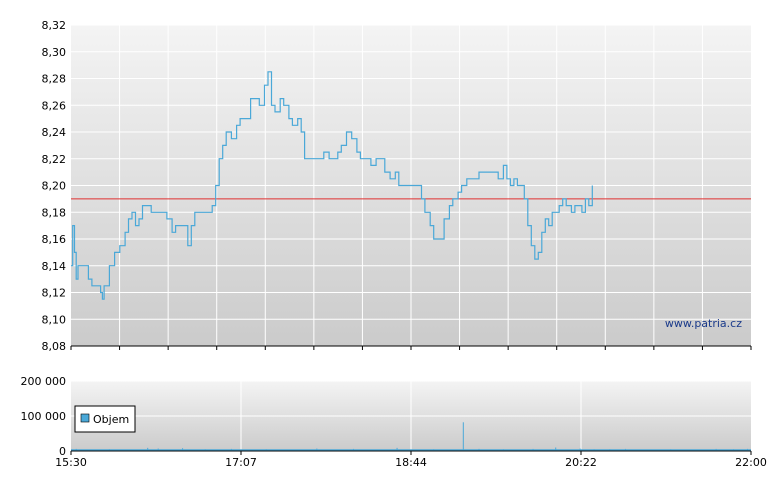 The height and width of the screenshot is (490, 780). I want to click on price-y-tick-label: 8,16, so click(54, 239).